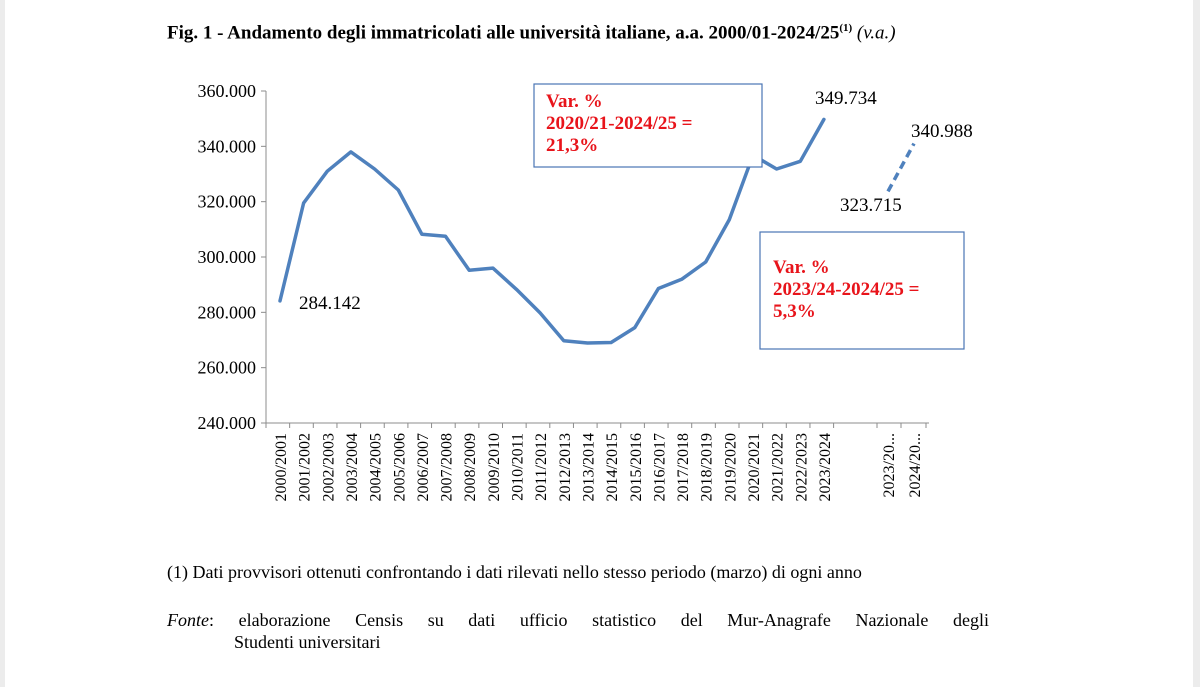  I want to click on x-tick-label: 2008/2009, so click(470, 467).